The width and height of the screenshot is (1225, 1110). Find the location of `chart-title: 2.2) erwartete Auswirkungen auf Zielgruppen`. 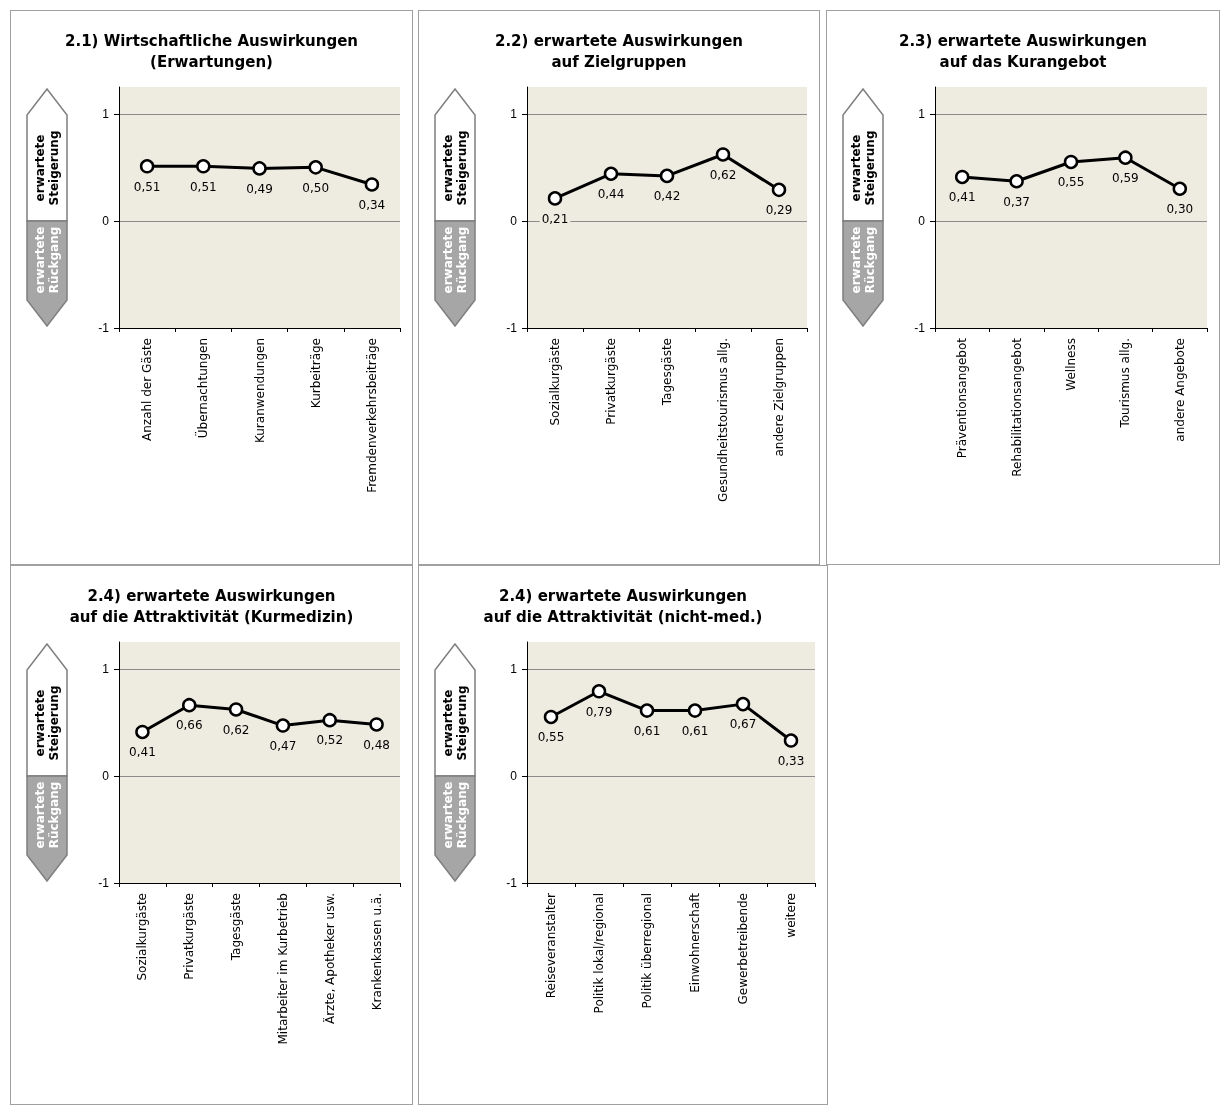

chart-title: 2.2) erwartete Auswirkungen auf Zielgruppen is located at coordinates (619, 51).